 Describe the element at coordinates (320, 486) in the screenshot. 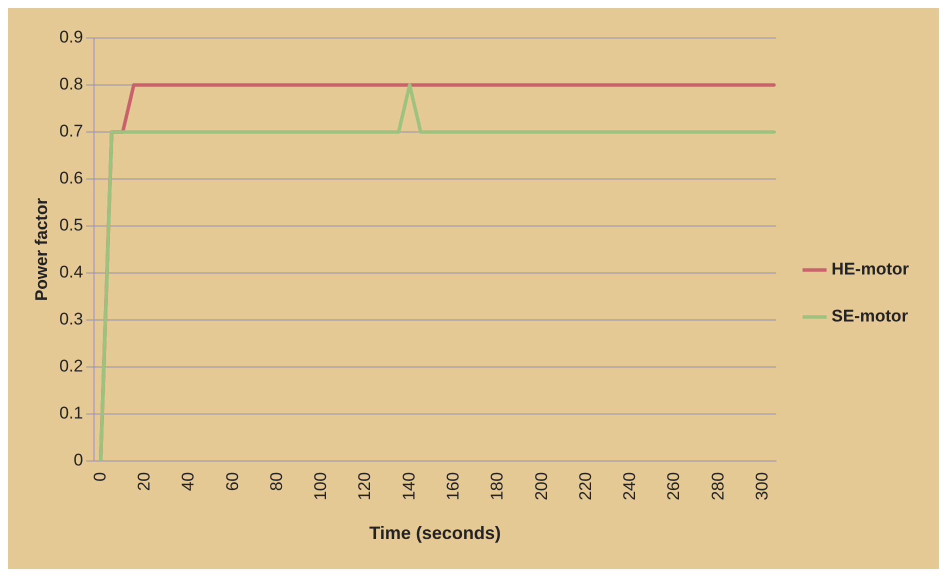

I see `x-tick-label: 100` at that location.